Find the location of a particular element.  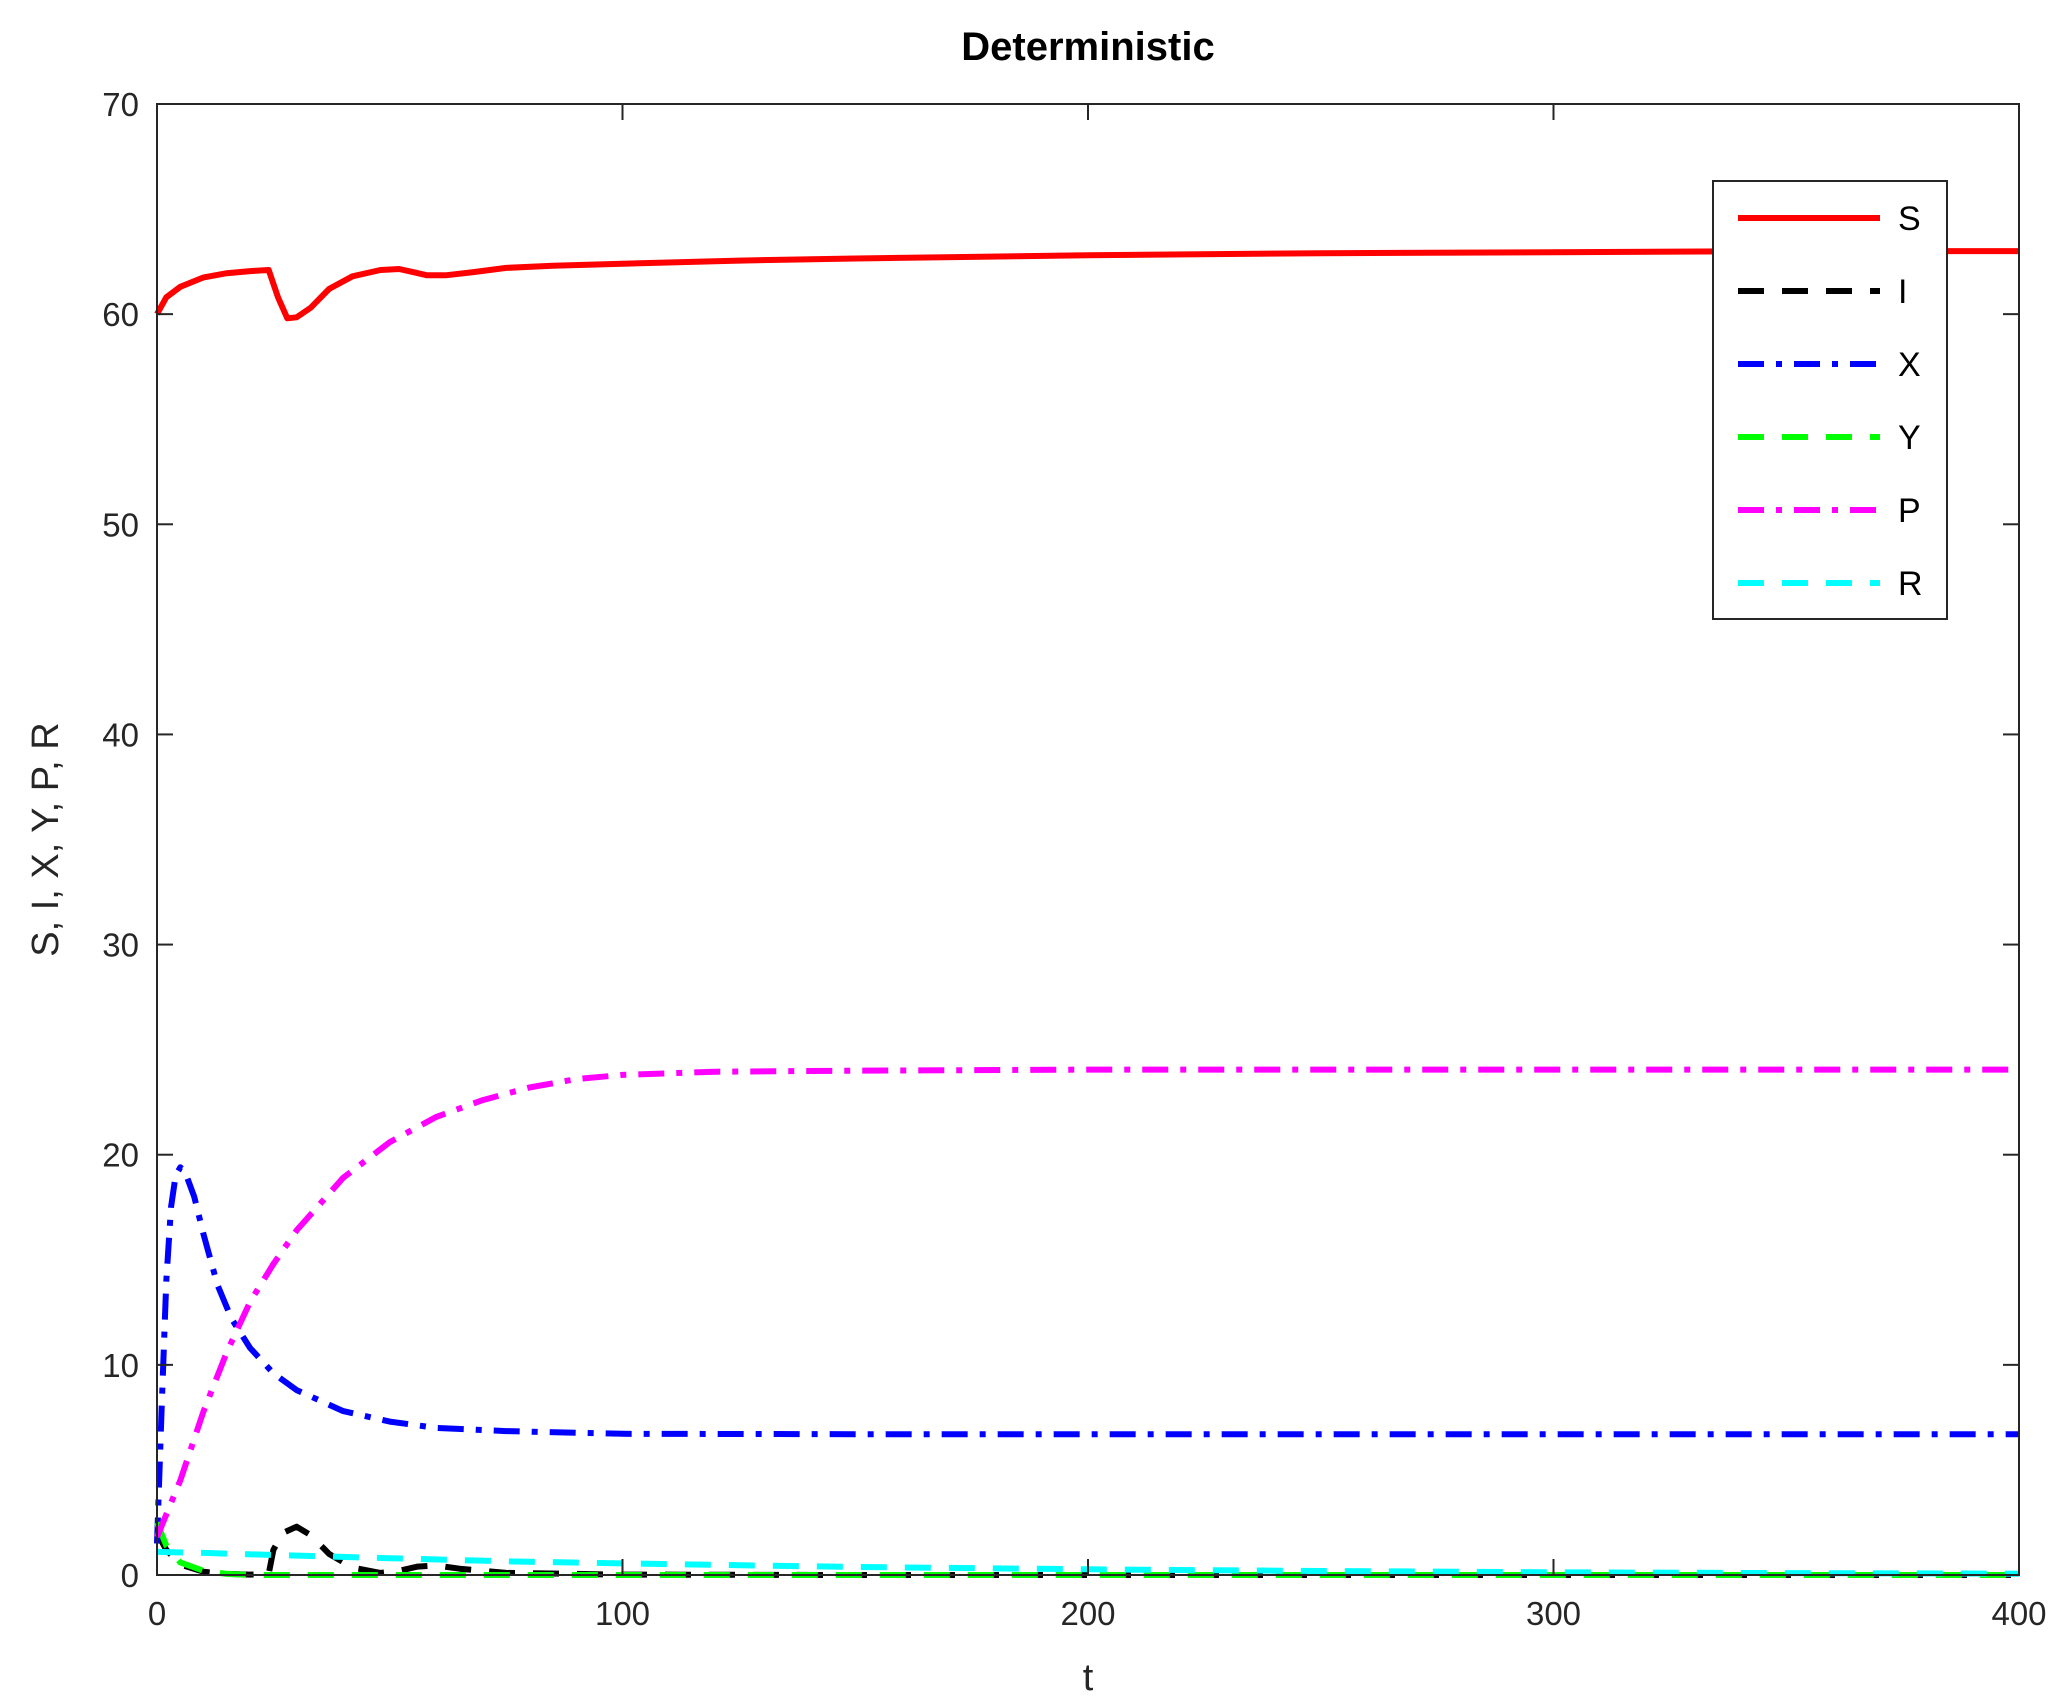

legend-label-s: S is located at coordinates (1909, 219).